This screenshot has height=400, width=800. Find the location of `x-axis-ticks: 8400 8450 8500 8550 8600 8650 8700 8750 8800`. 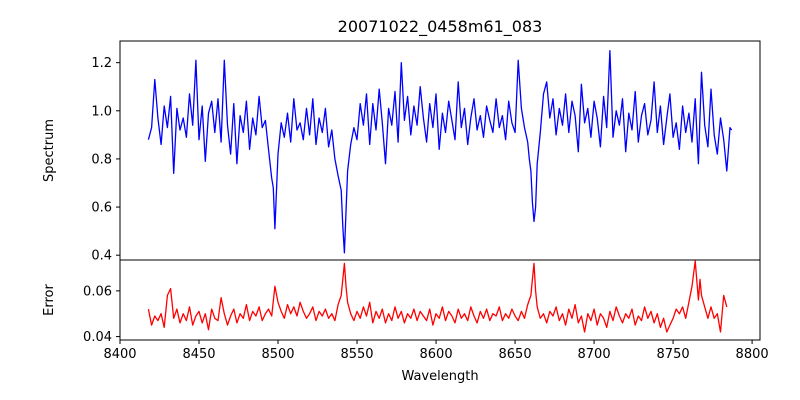

x-axis-ticks: 8400 8450 8500 8550 8600 8650 8700 8750 8800 is located at coordinates (436, 351).